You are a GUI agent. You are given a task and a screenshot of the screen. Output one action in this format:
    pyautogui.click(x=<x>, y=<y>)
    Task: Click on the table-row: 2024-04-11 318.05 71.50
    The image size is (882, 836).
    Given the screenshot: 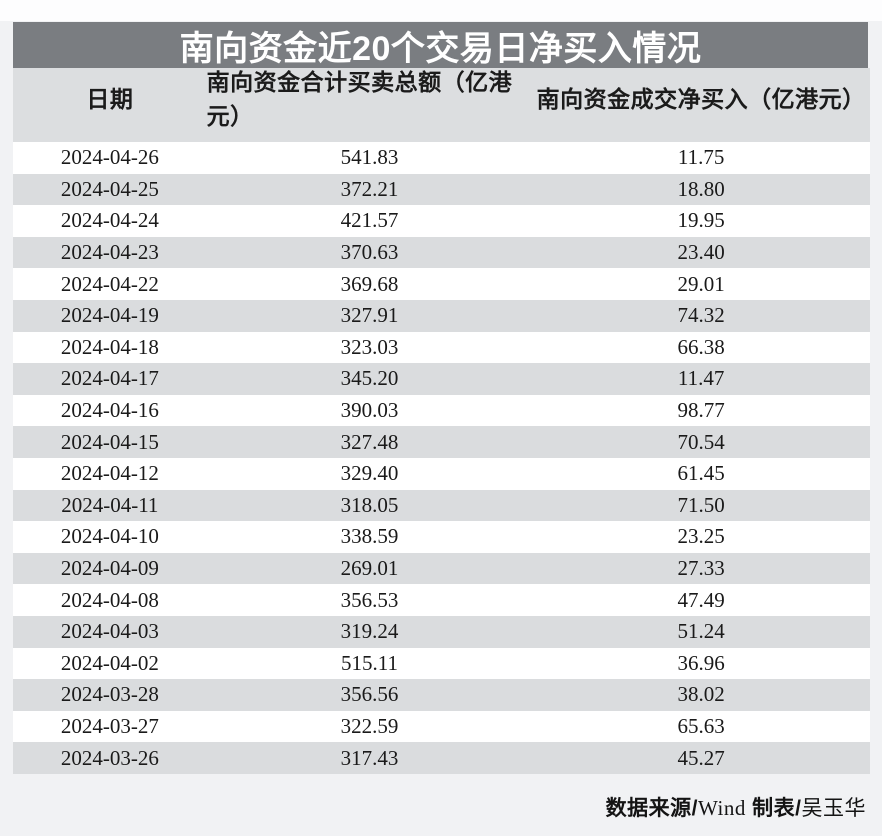 What is the action you would take?
    pyautogui.click(x=441, y=505)
    